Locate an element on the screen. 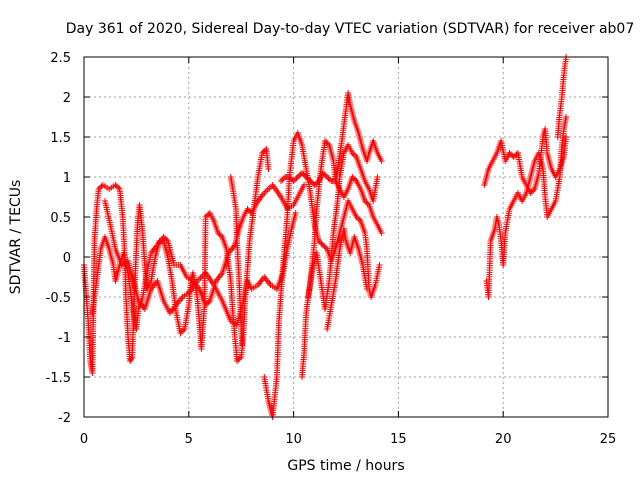  y-tick-label: 2 is located at coordinates (67, 98).